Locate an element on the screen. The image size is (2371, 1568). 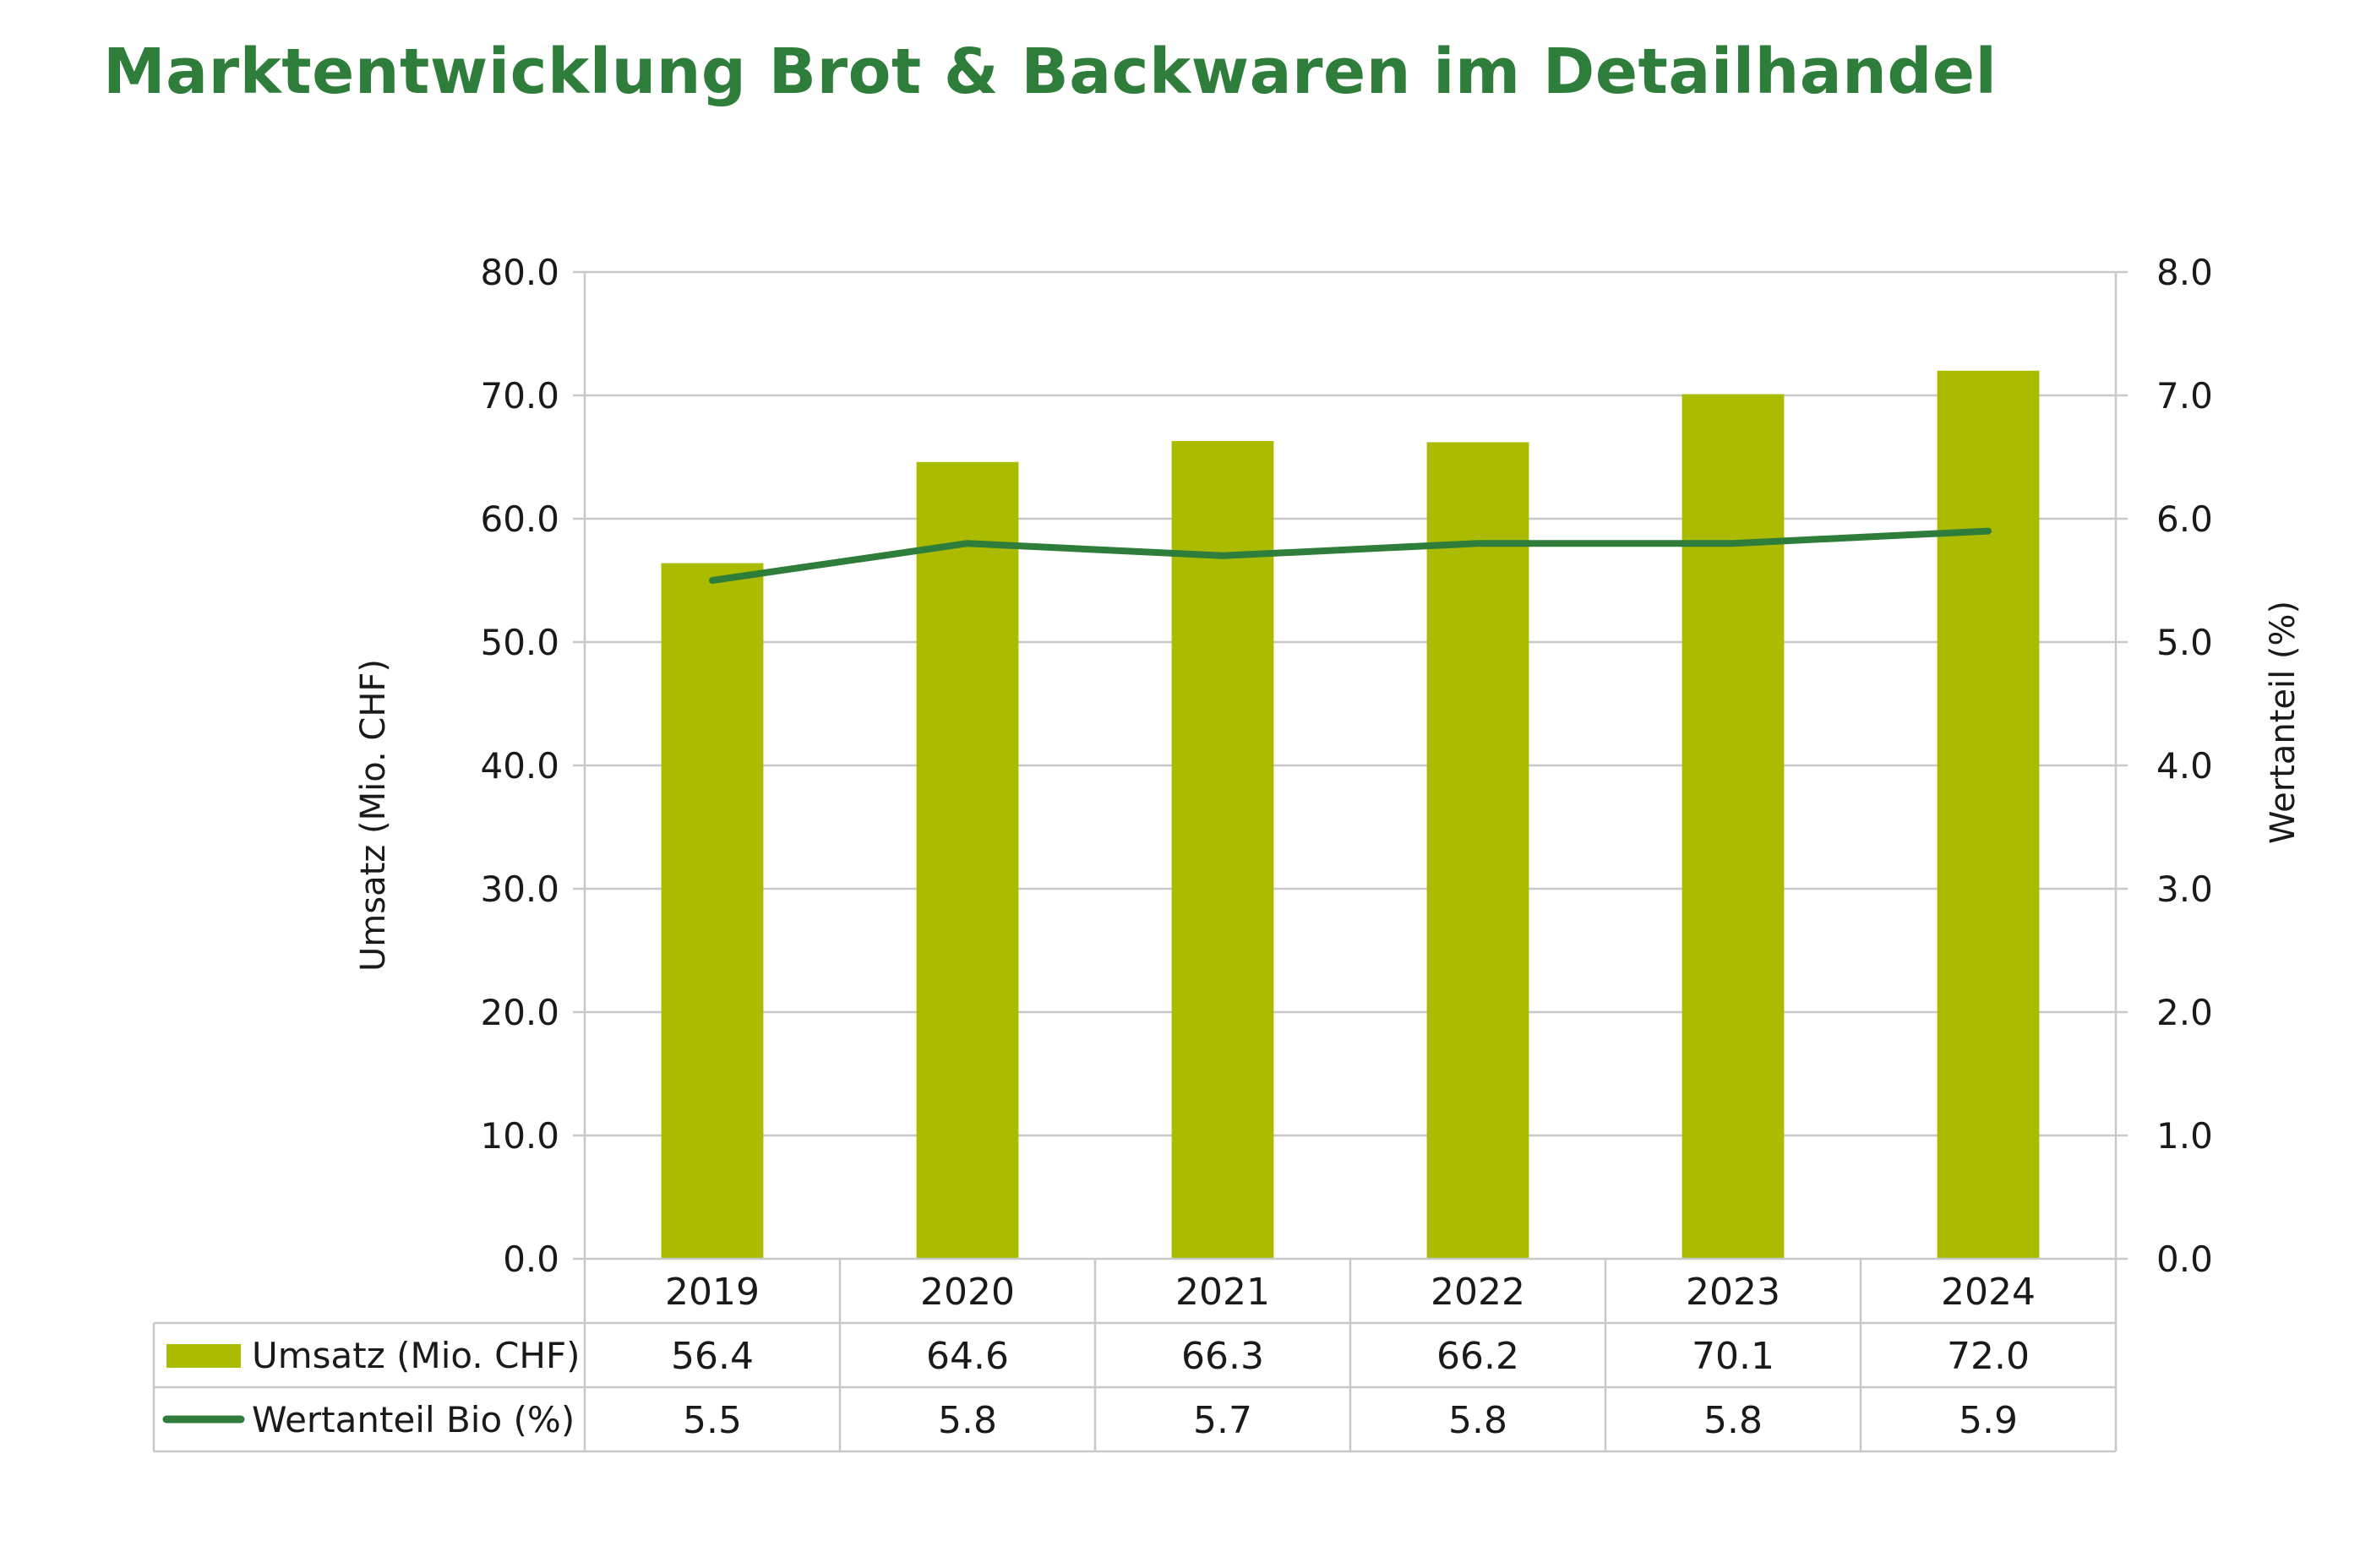
x-tick-label: 2021 is located at coordinates (1222, 1292).